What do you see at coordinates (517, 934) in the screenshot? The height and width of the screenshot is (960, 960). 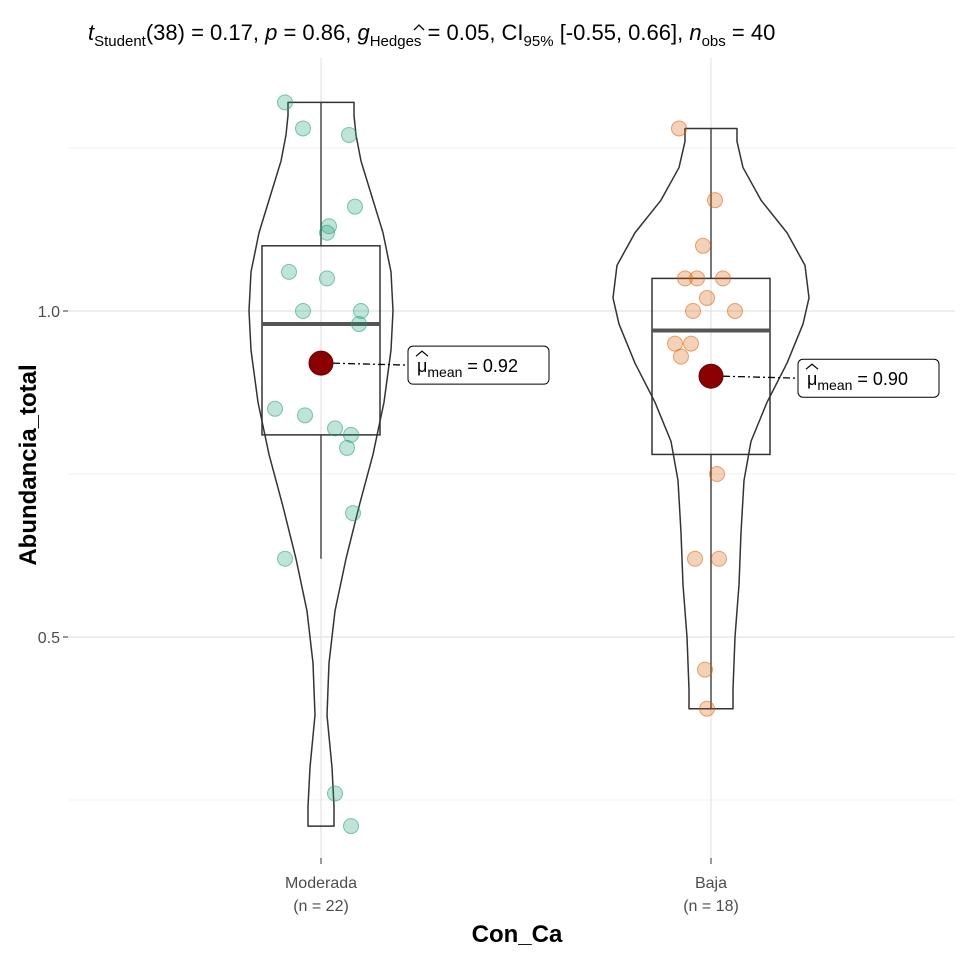 I see `x-axis-title: Con_Ca` at bounding box center [517, 934].